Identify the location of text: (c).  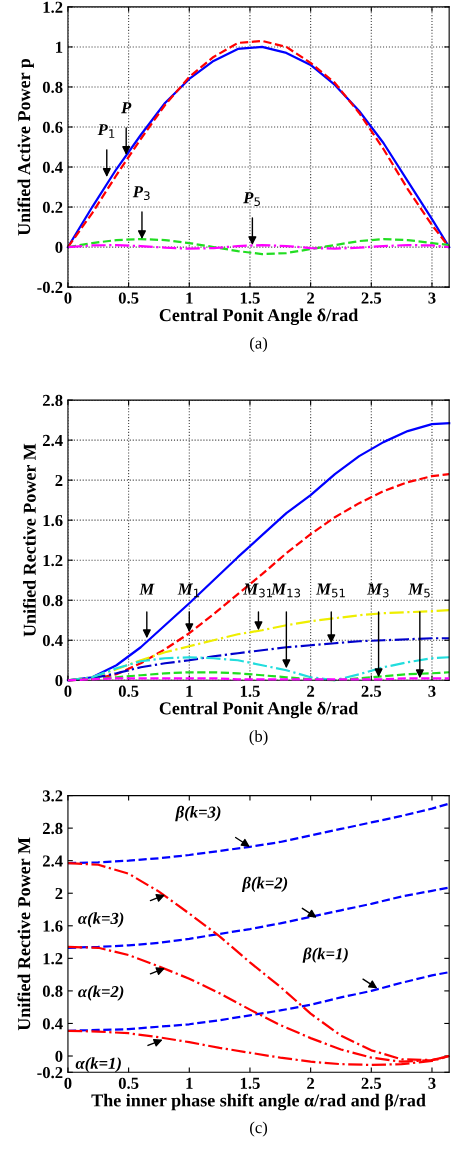
(259, 1129).